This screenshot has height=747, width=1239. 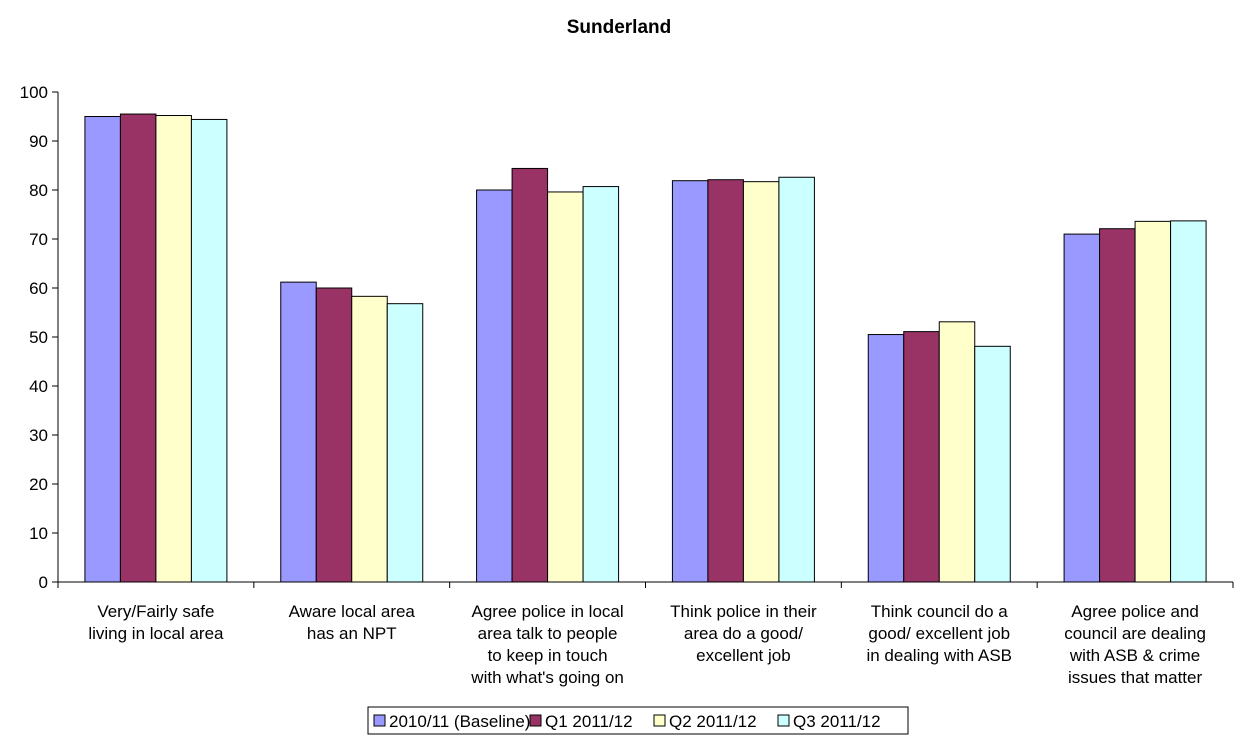 What do you see at coordinates (38, 435) in the screenshot?
I see `y-tick-label: 30` at bounding box center [38, 435].